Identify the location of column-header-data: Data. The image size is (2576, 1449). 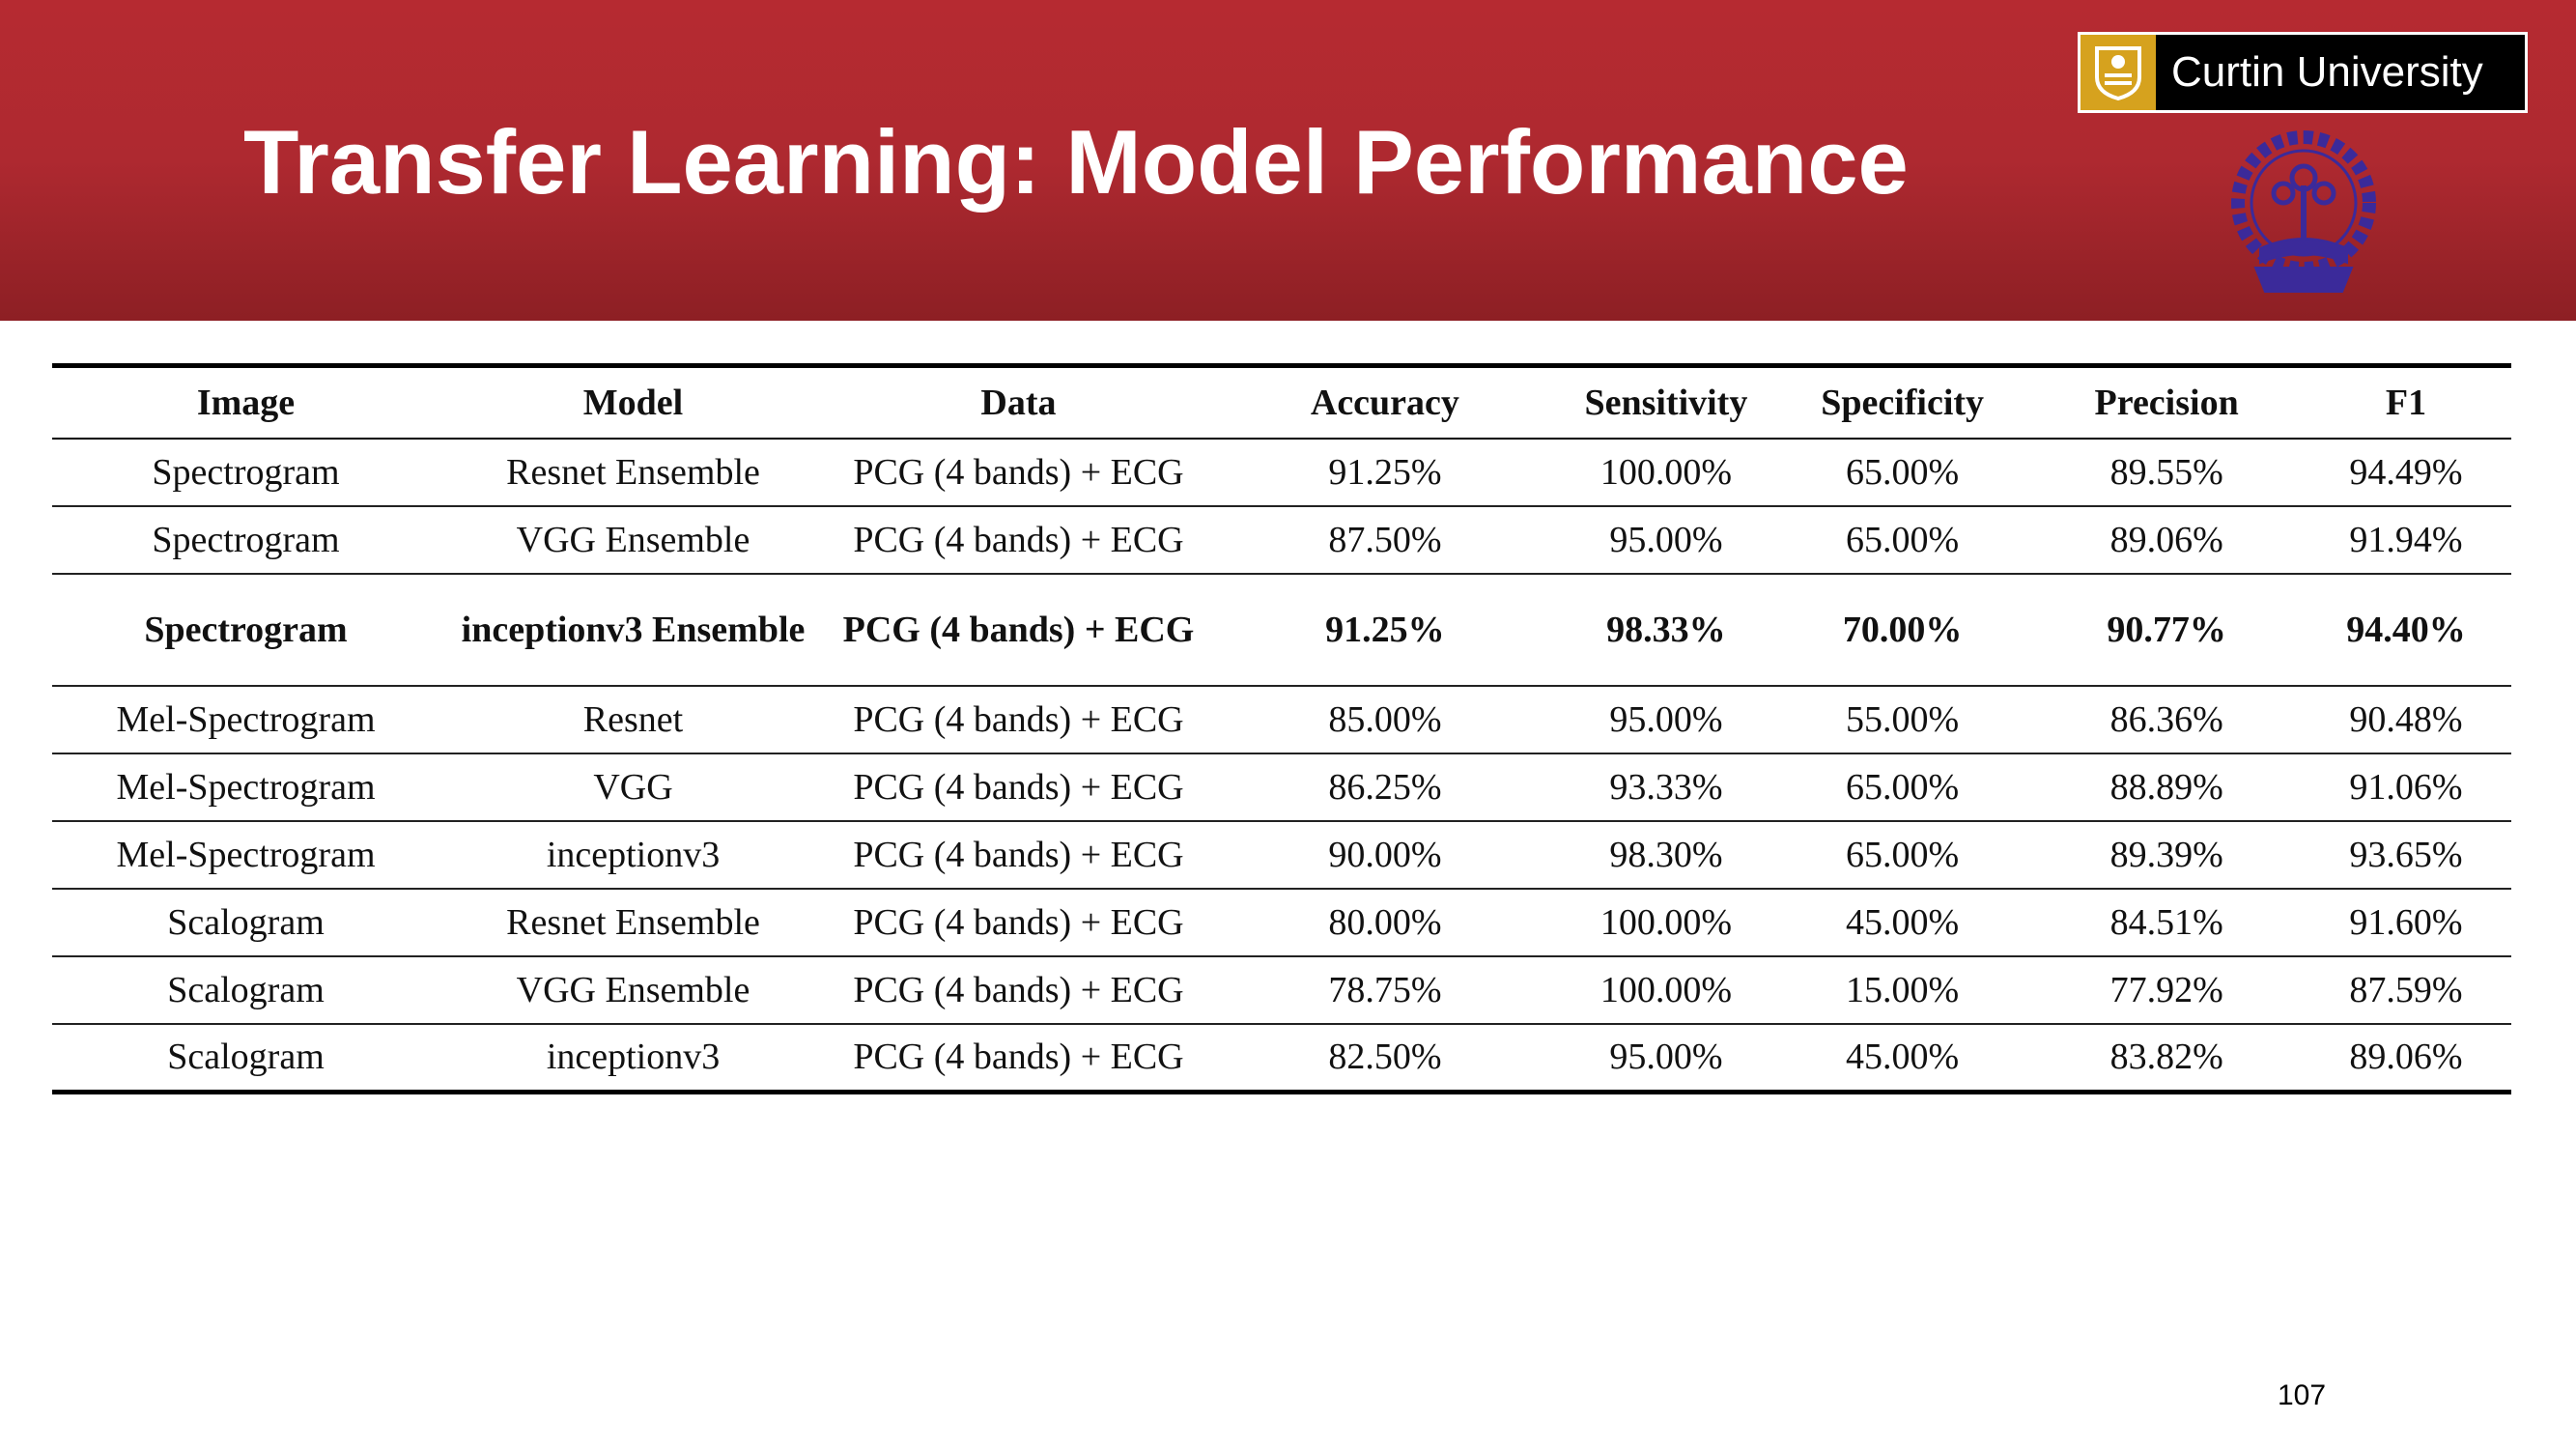
(1019, 403).